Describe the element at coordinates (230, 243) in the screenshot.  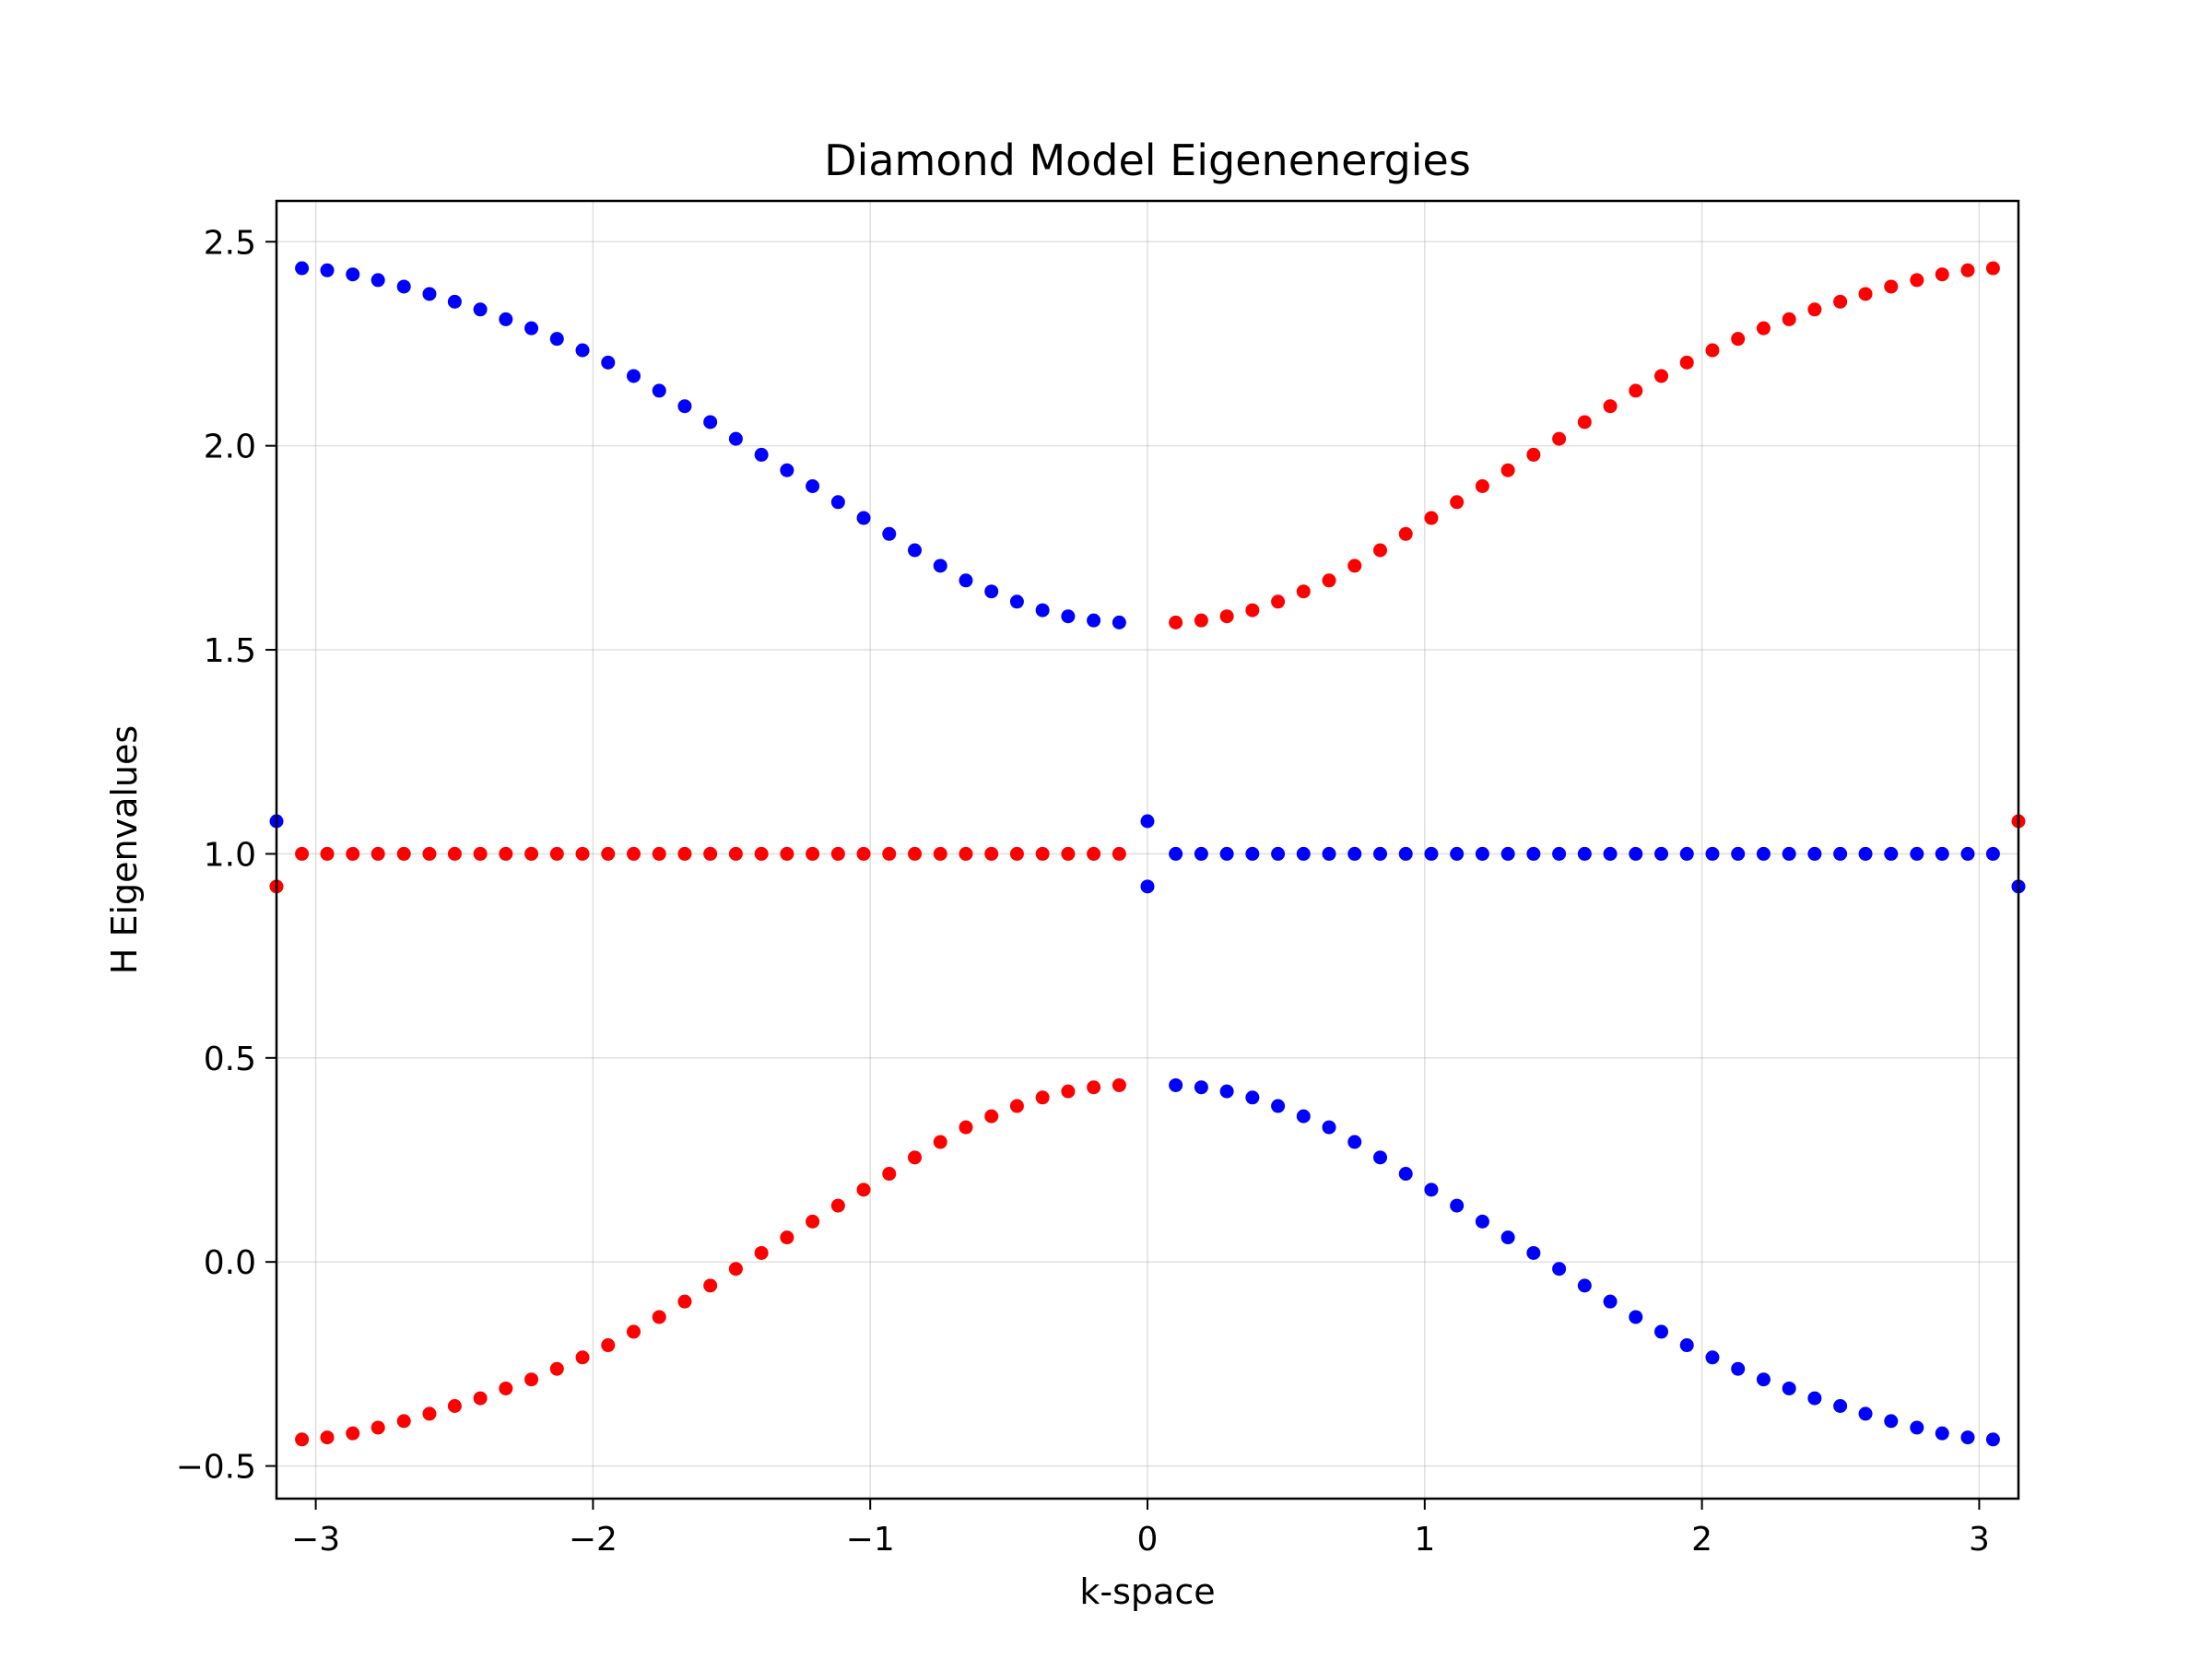
I see `y-tick-label: 2.5` at that location.